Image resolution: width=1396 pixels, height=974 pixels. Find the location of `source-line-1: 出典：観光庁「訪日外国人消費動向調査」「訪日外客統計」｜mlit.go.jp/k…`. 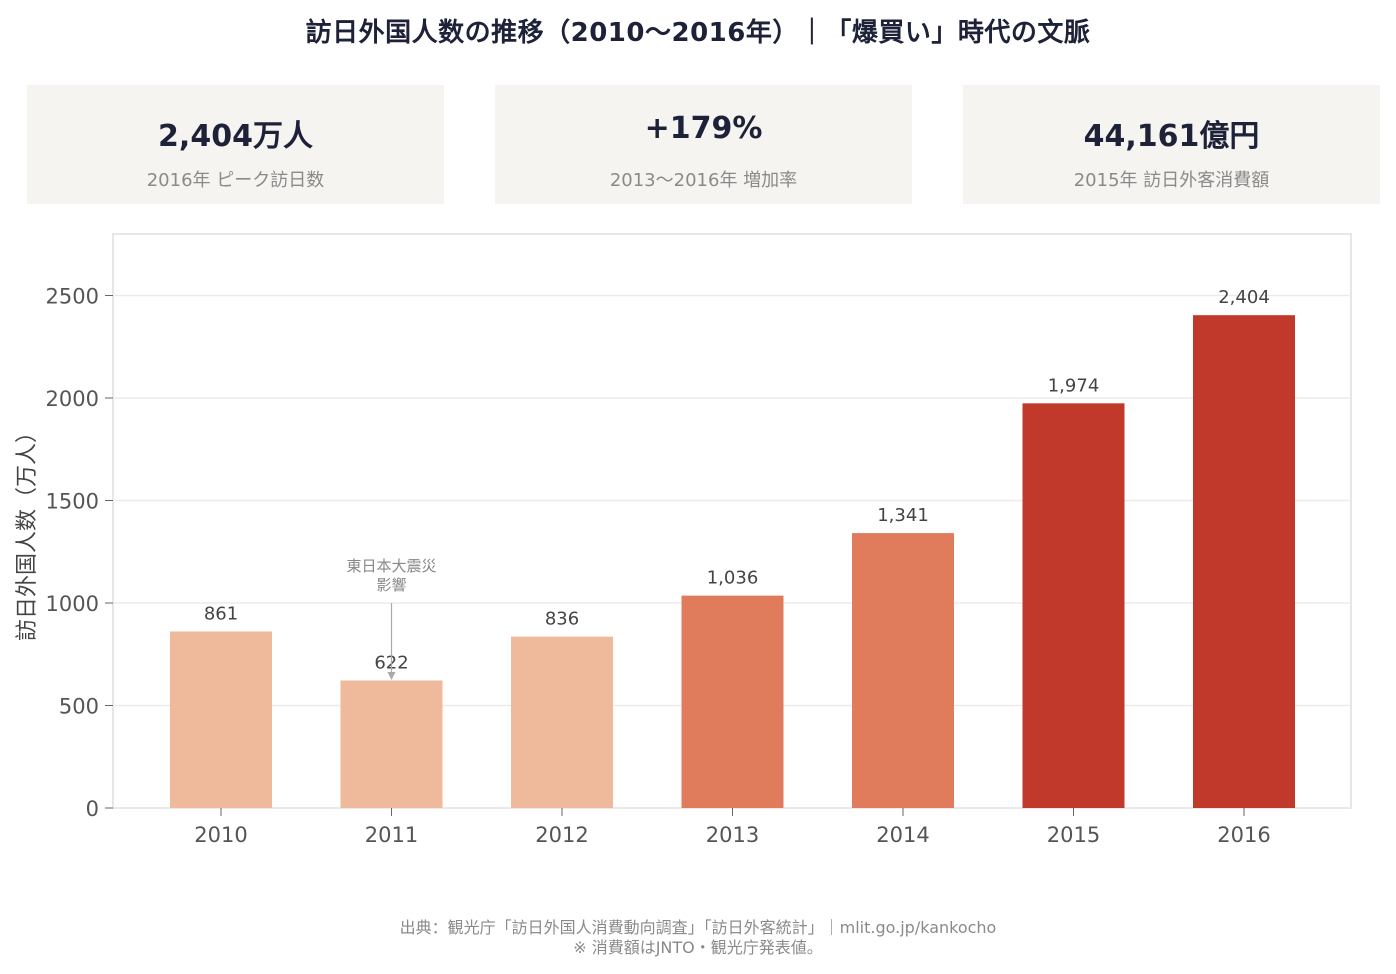

source-line-1: 出典：観光庁「訪日外国人消費動向調査」「訪日外客統計」｜mlit.go.jp/k… is located at coordinates (698, 927).